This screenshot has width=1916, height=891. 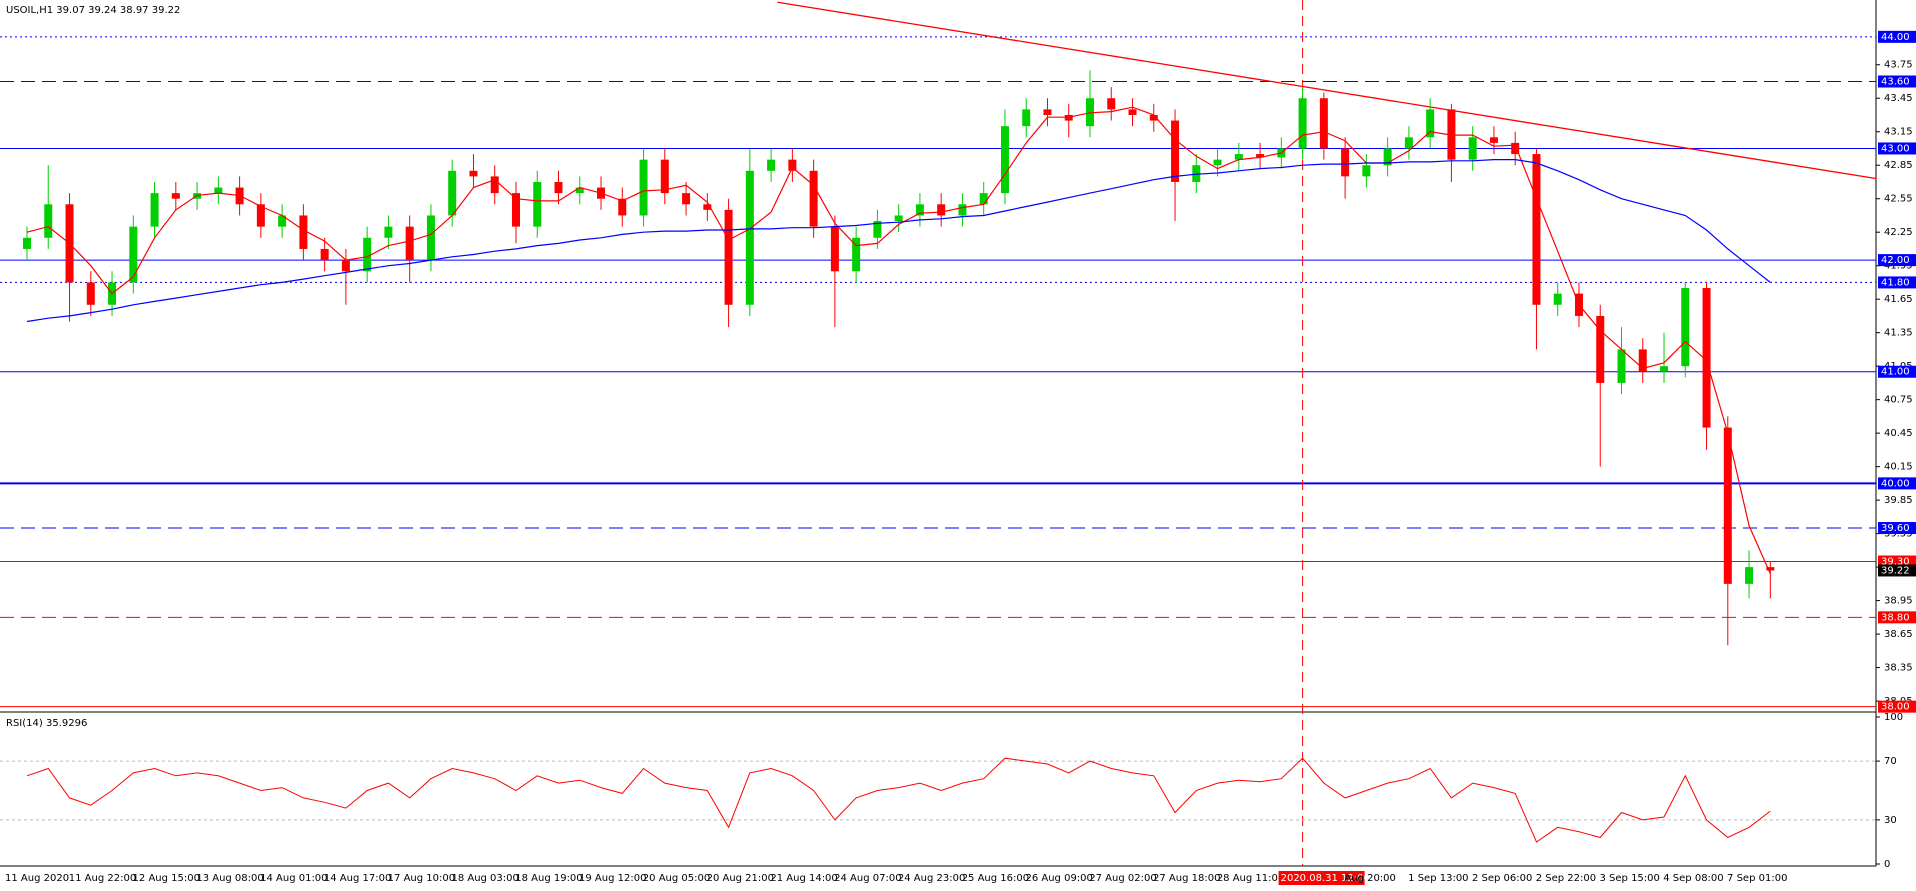 What do you see at coordinates (1898, 634) in the screenshot?
I see `y-tick-label: 38.65` at bounding box center [1898, 634].